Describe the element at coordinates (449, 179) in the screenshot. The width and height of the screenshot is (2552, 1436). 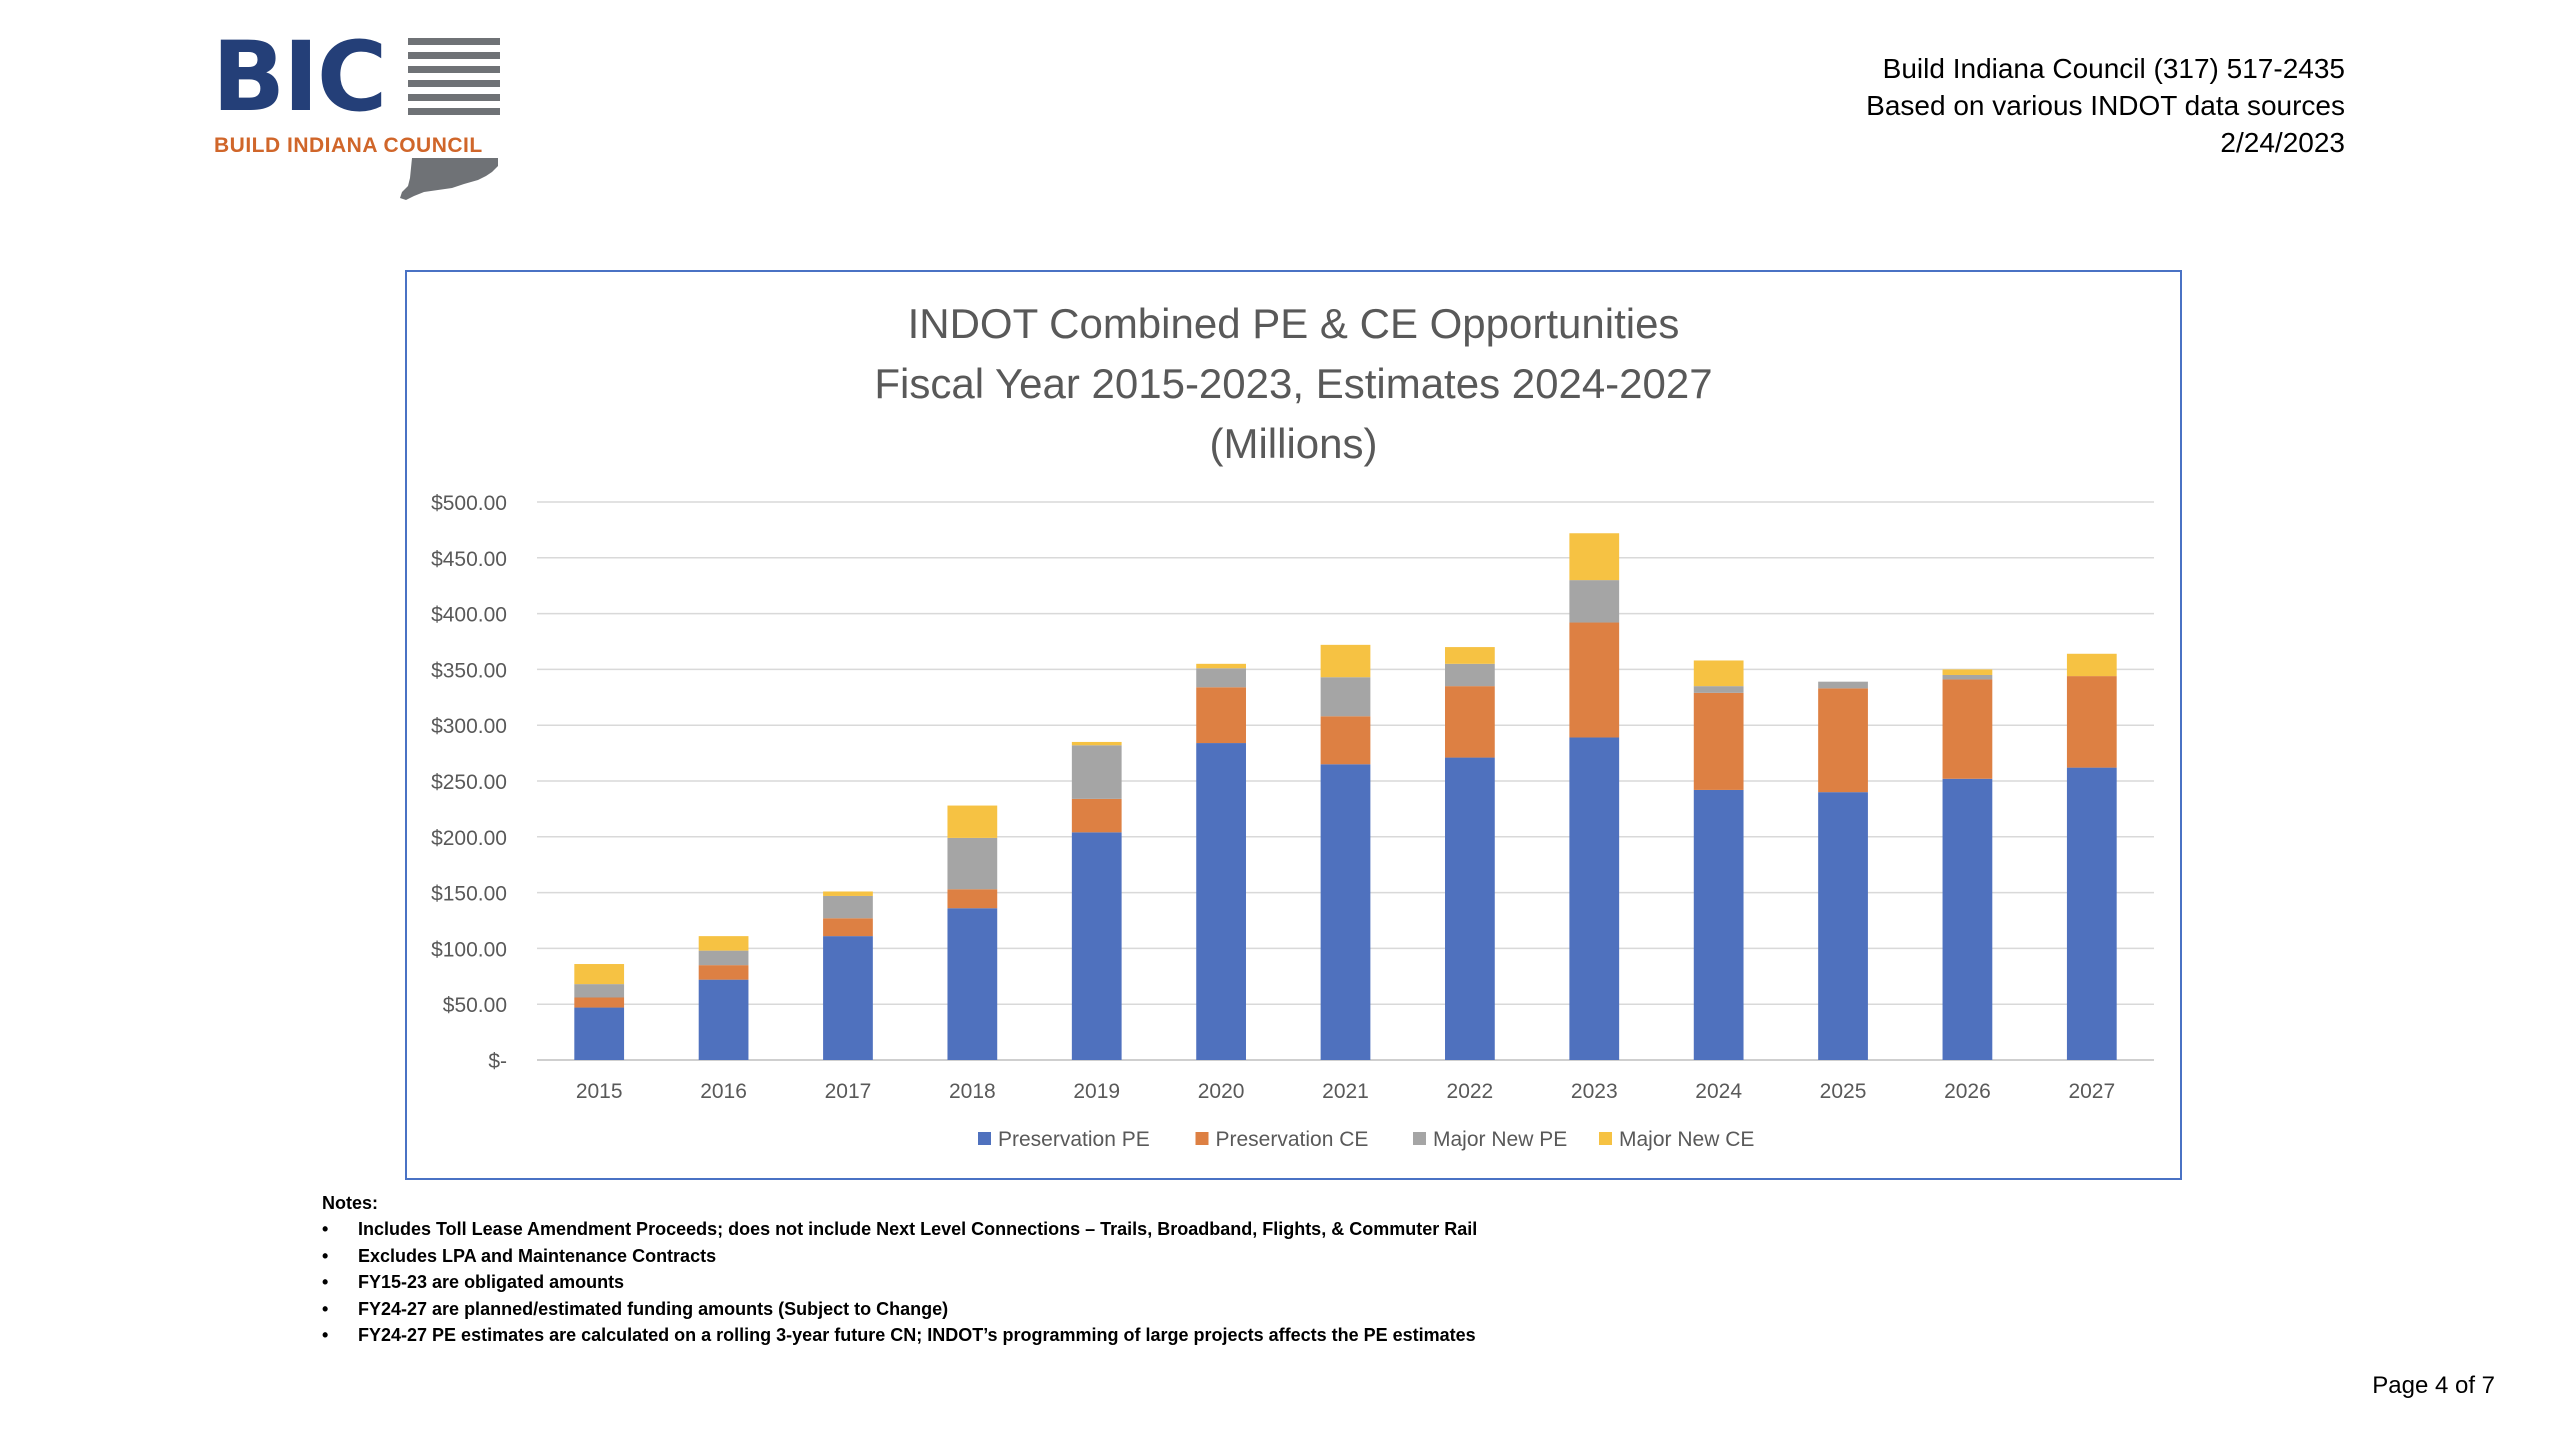
I see `indiana-state-outline-icon` at that location.